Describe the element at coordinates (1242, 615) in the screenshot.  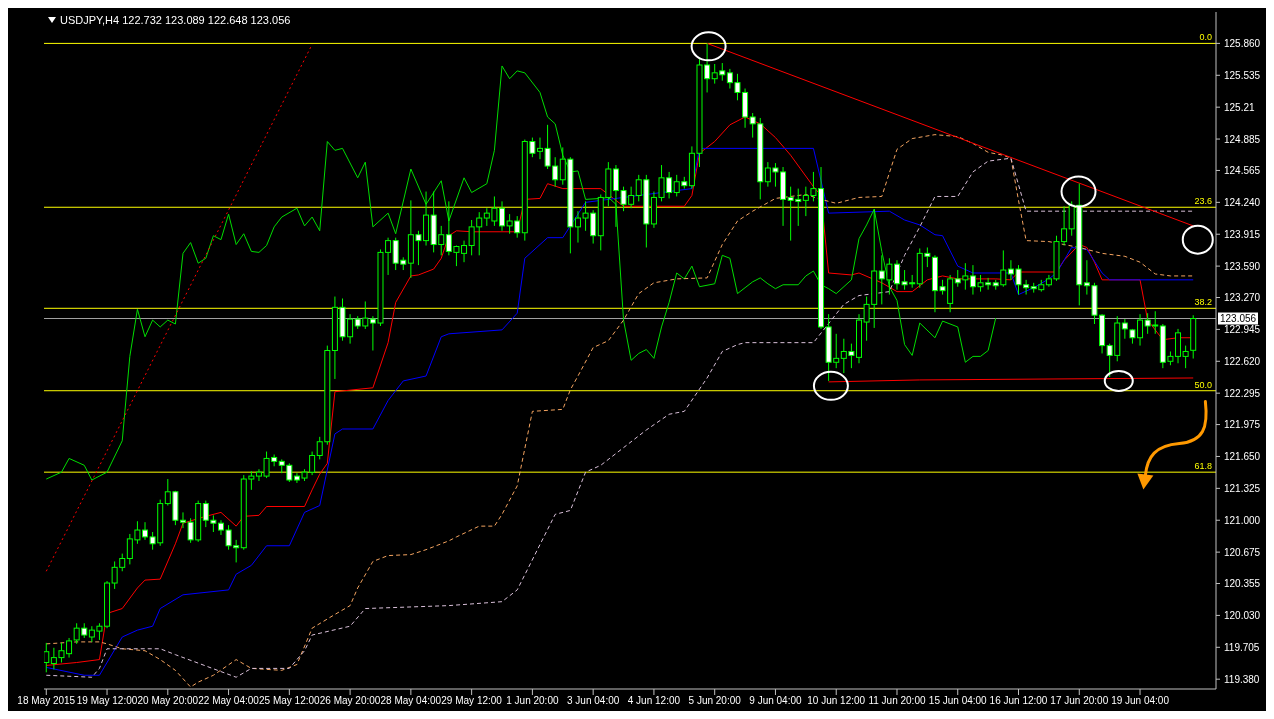
I see `y-tick-label: 120.030` at that location.